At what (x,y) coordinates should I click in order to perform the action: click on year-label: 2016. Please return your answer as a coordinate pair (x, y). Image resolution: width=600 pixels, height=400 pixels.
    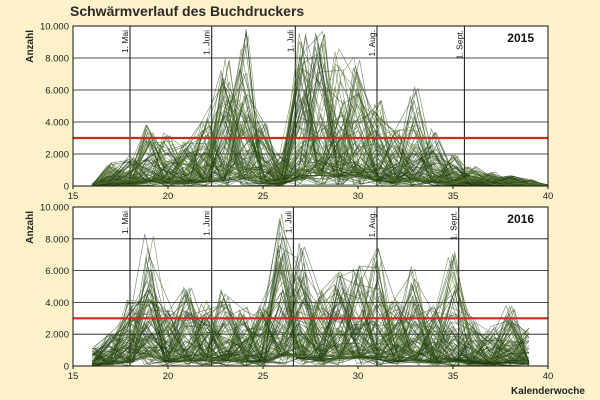
    Looking at the image, I should click on (520, 219).